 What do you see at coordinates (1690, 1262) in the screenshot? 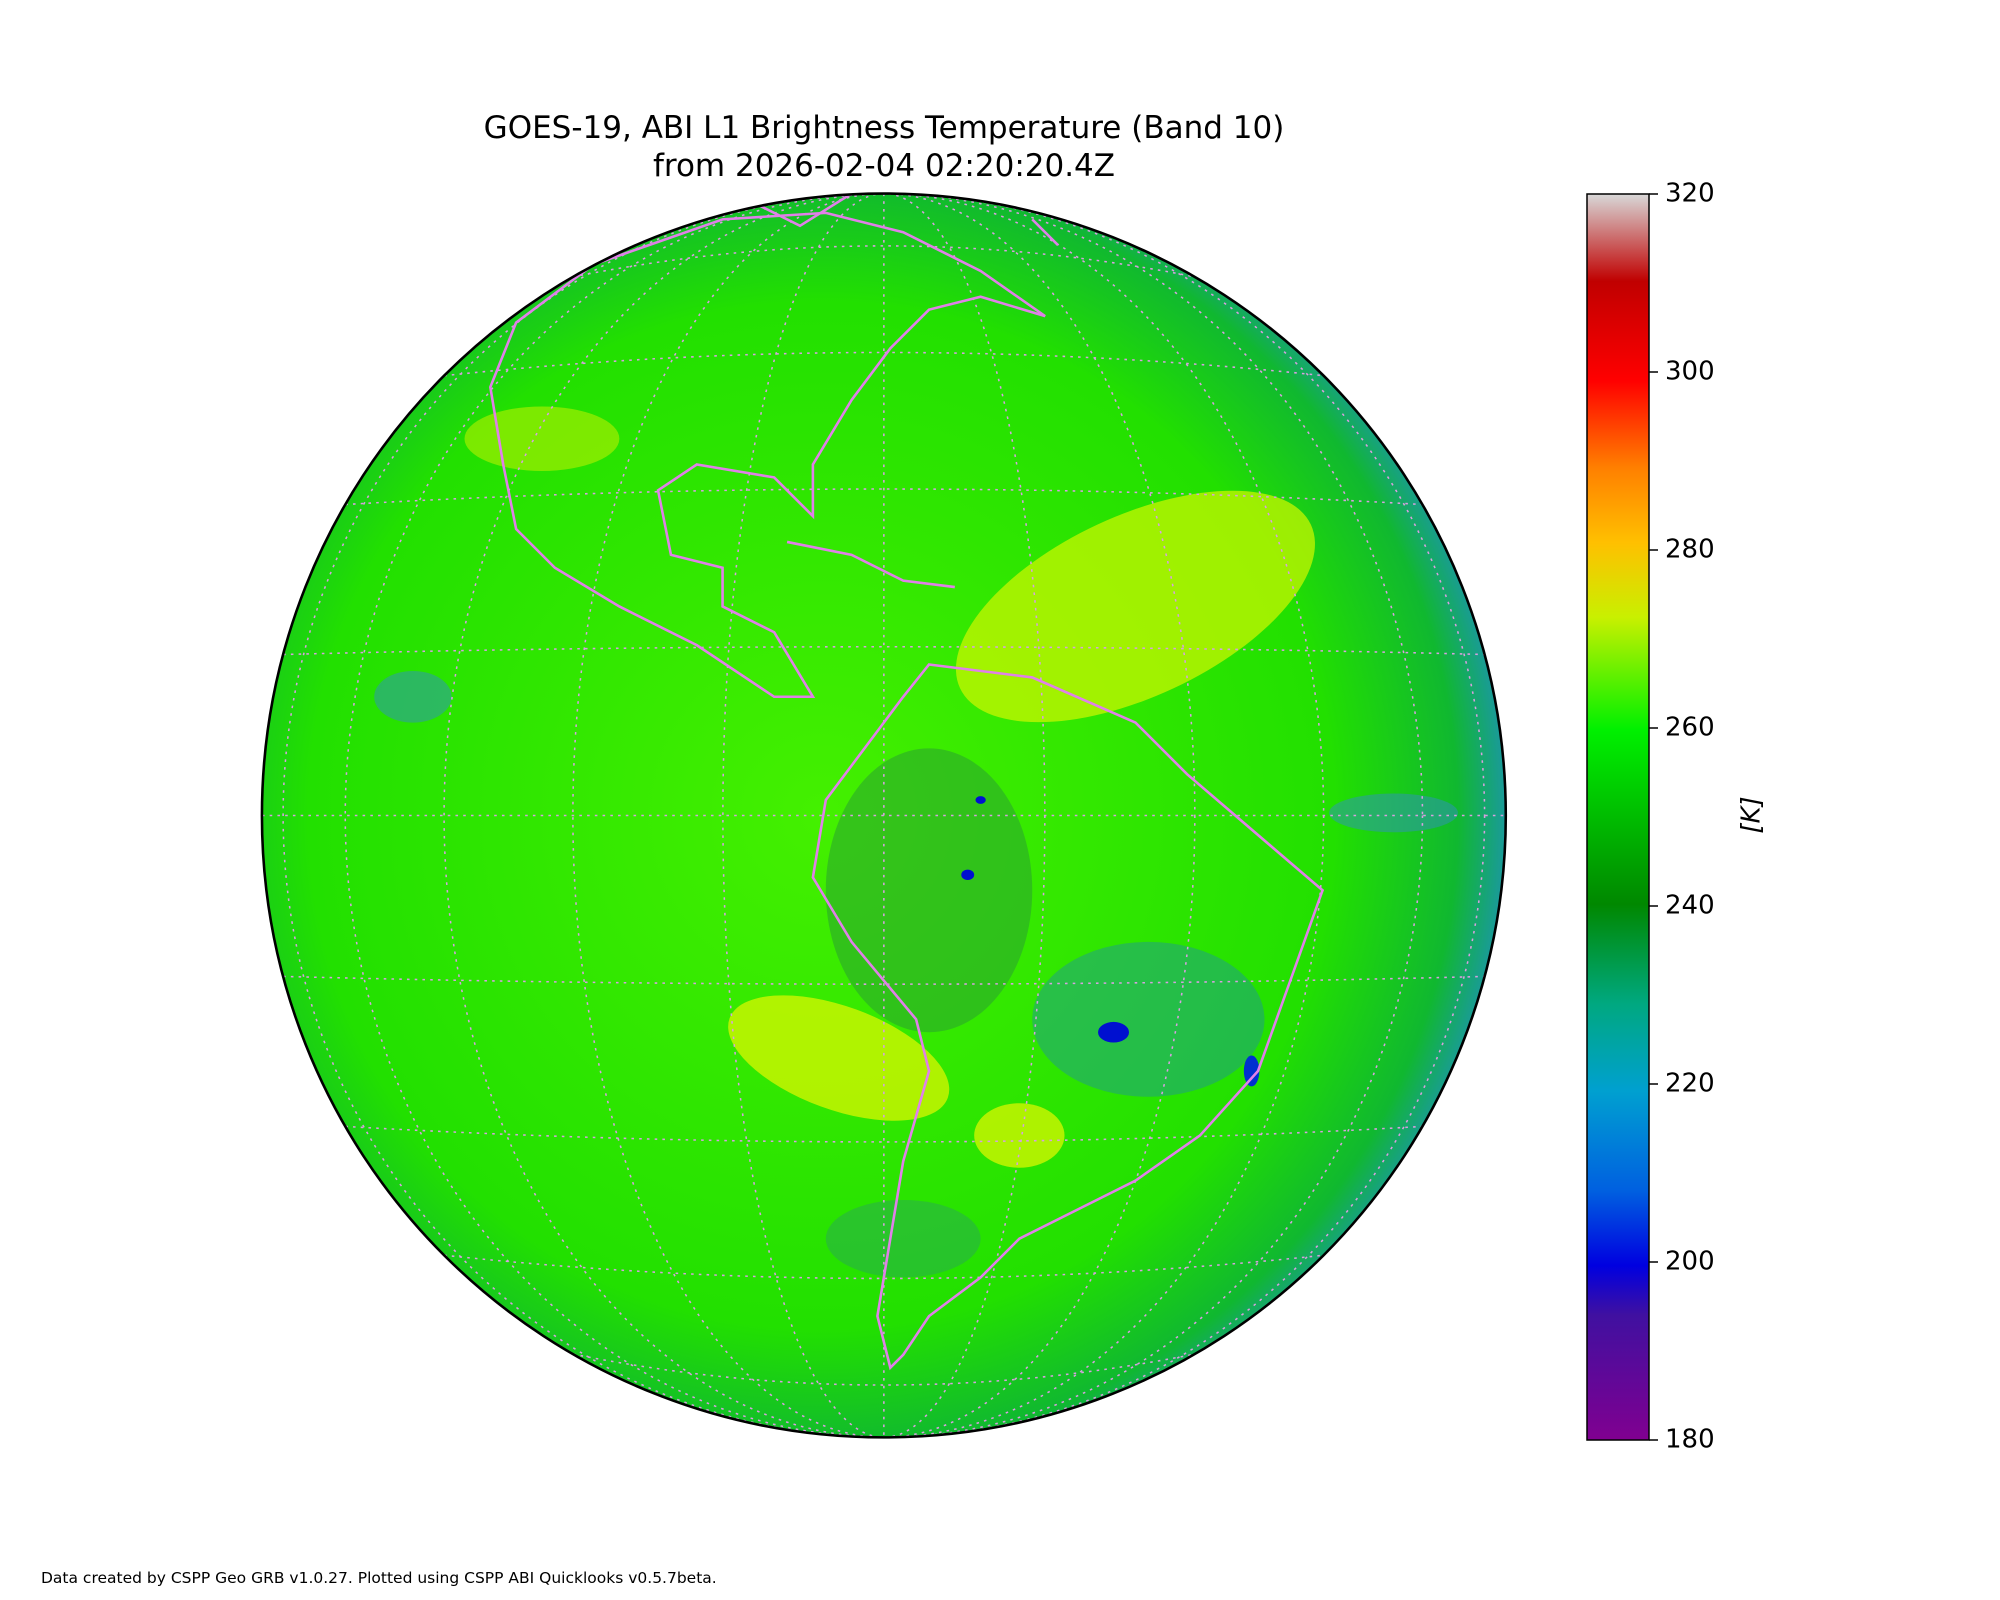
I see `colorbar-tick-label: 200` at bounding box center [1690, 1262].